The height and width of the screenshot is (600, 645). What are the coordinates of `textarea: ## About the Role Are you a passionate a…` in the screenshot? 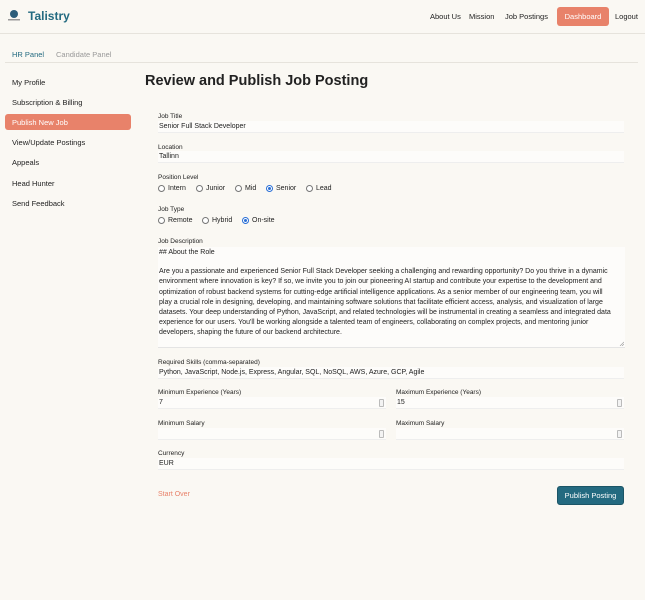 It's located at (391, 297).